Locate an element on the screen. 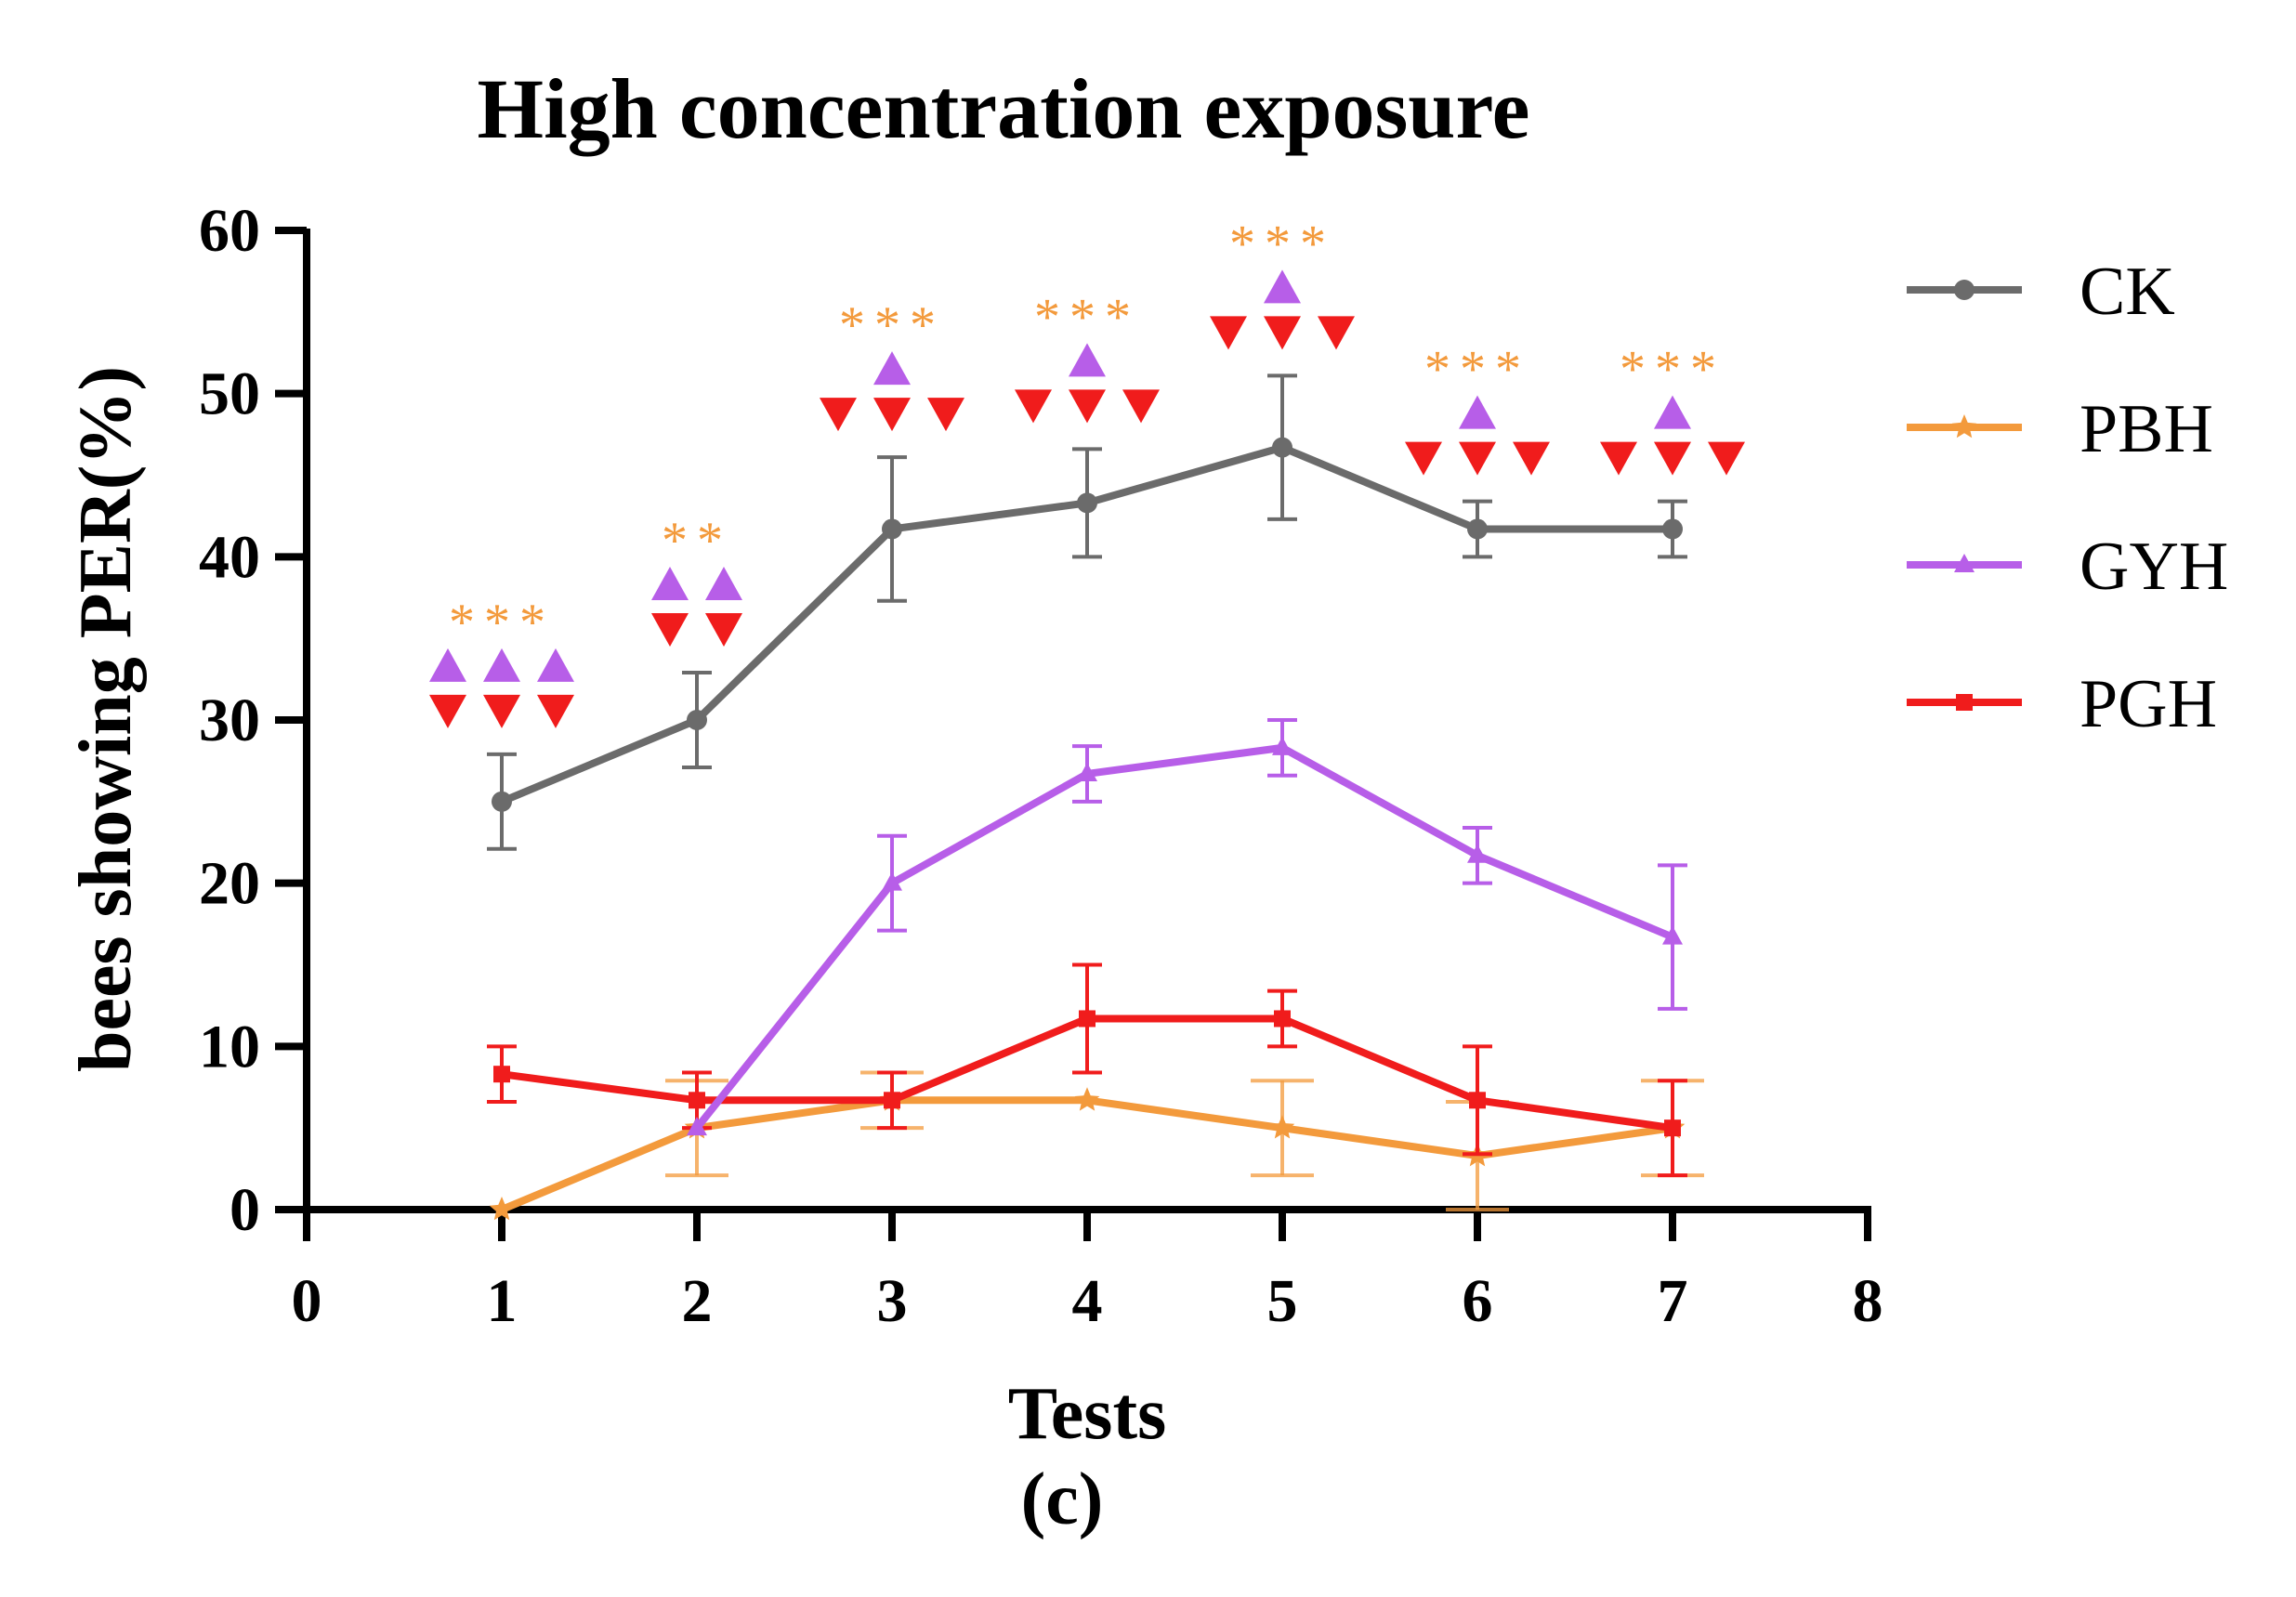 This screenshot has width=2296, height=1597. series-gyh is located at coordinates (1187, 927).